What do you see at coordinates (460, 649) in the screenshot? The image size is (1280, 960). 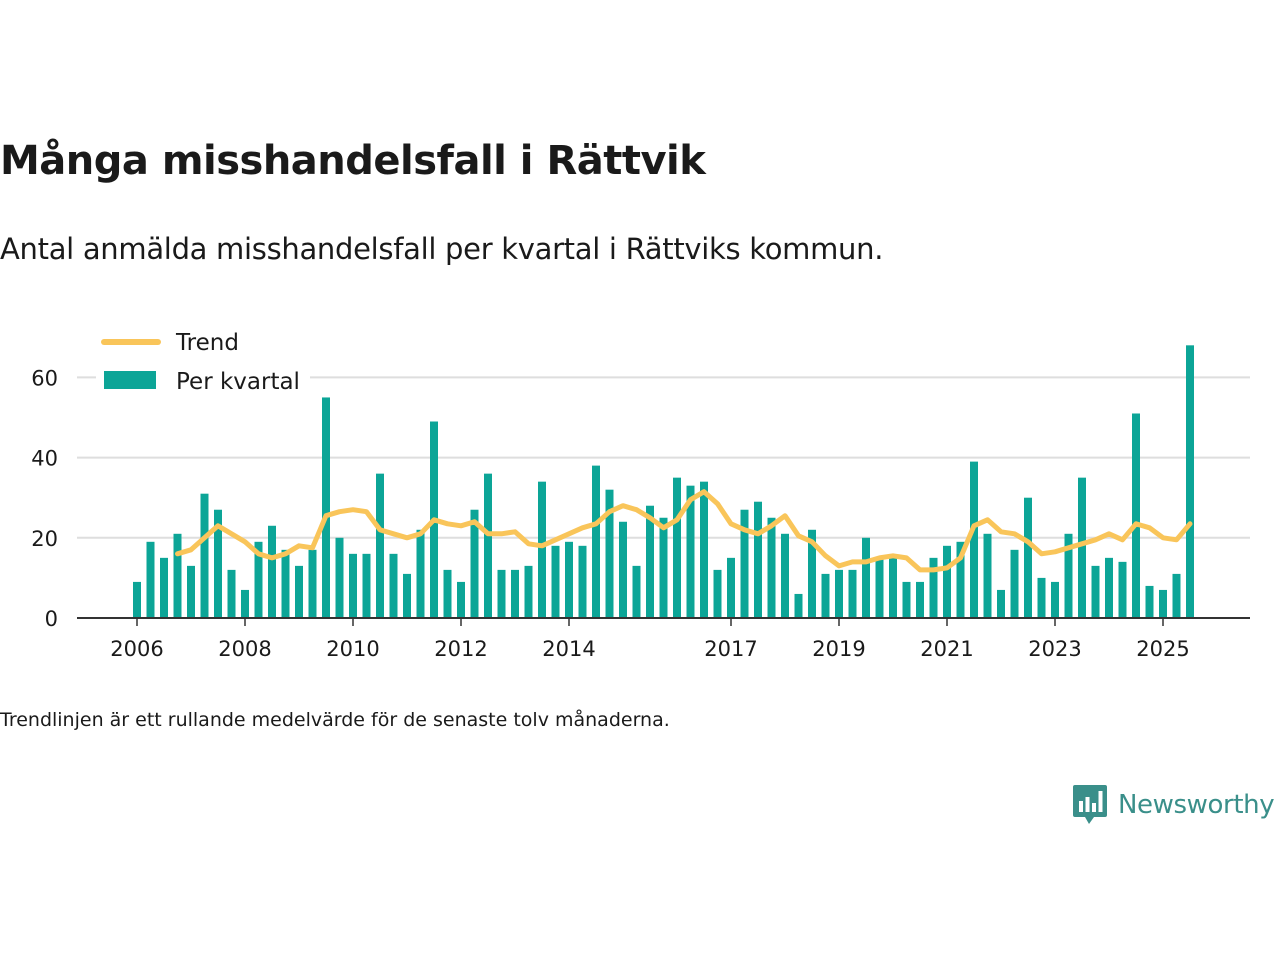 I see `x-tick-label: 2012` at bounding box center [460, 649].